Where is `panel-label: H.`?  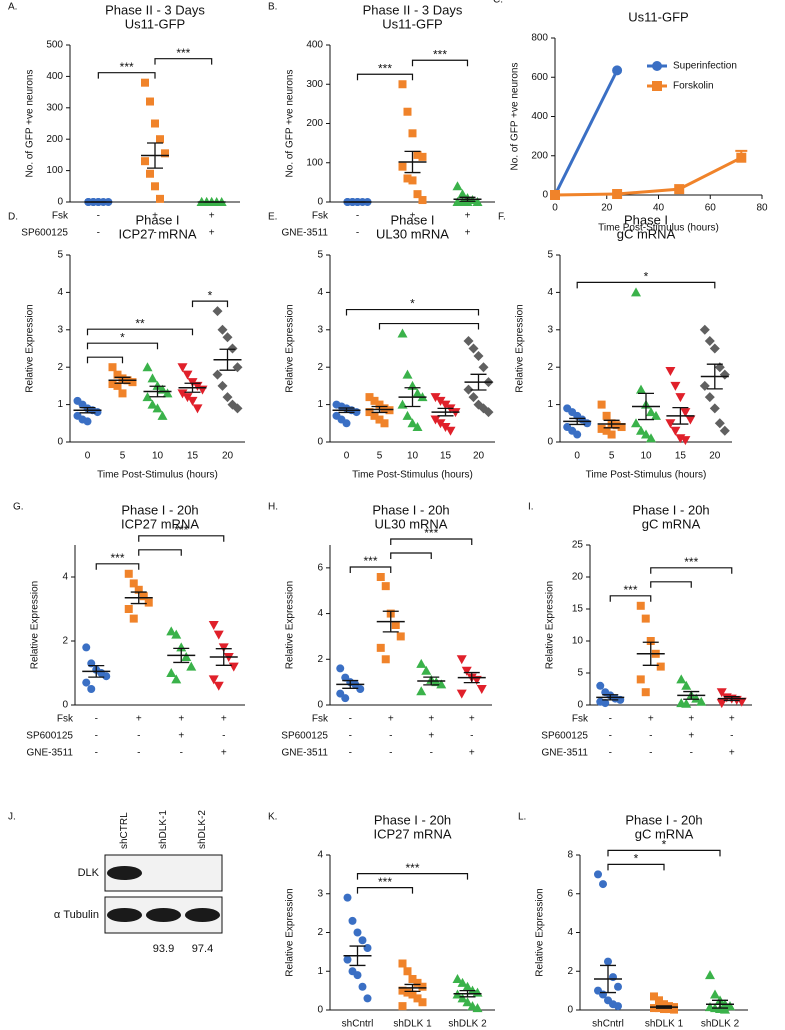
panel-label: H. is located at coordinates (273, 507).